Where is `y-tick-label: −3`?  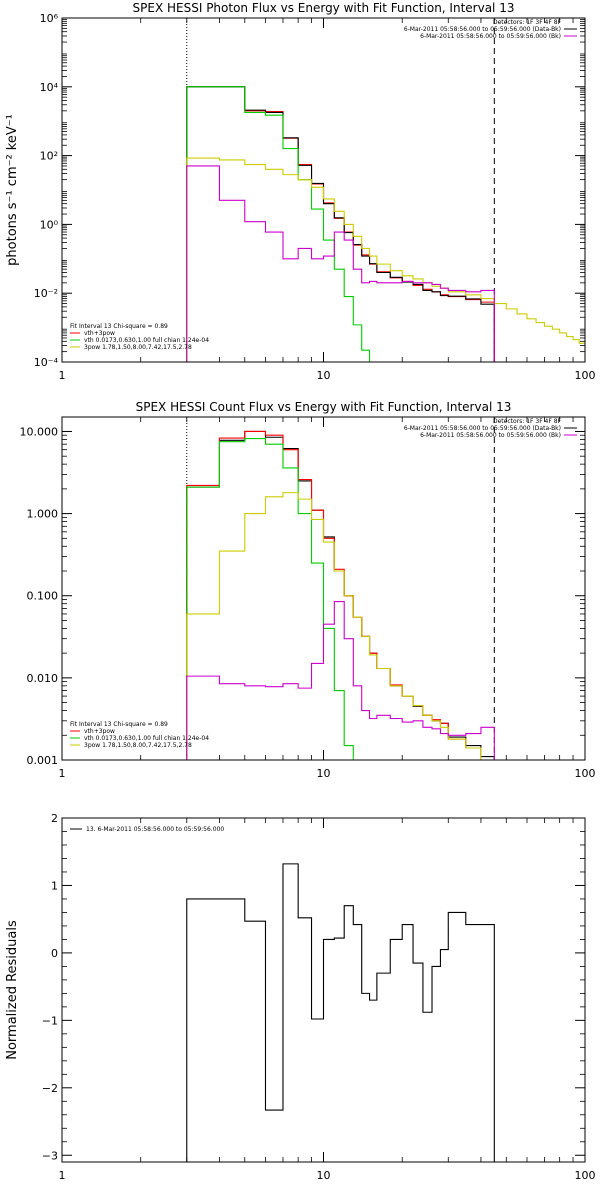
y-tick-label: −3 is located at coordinates (50, 1155).